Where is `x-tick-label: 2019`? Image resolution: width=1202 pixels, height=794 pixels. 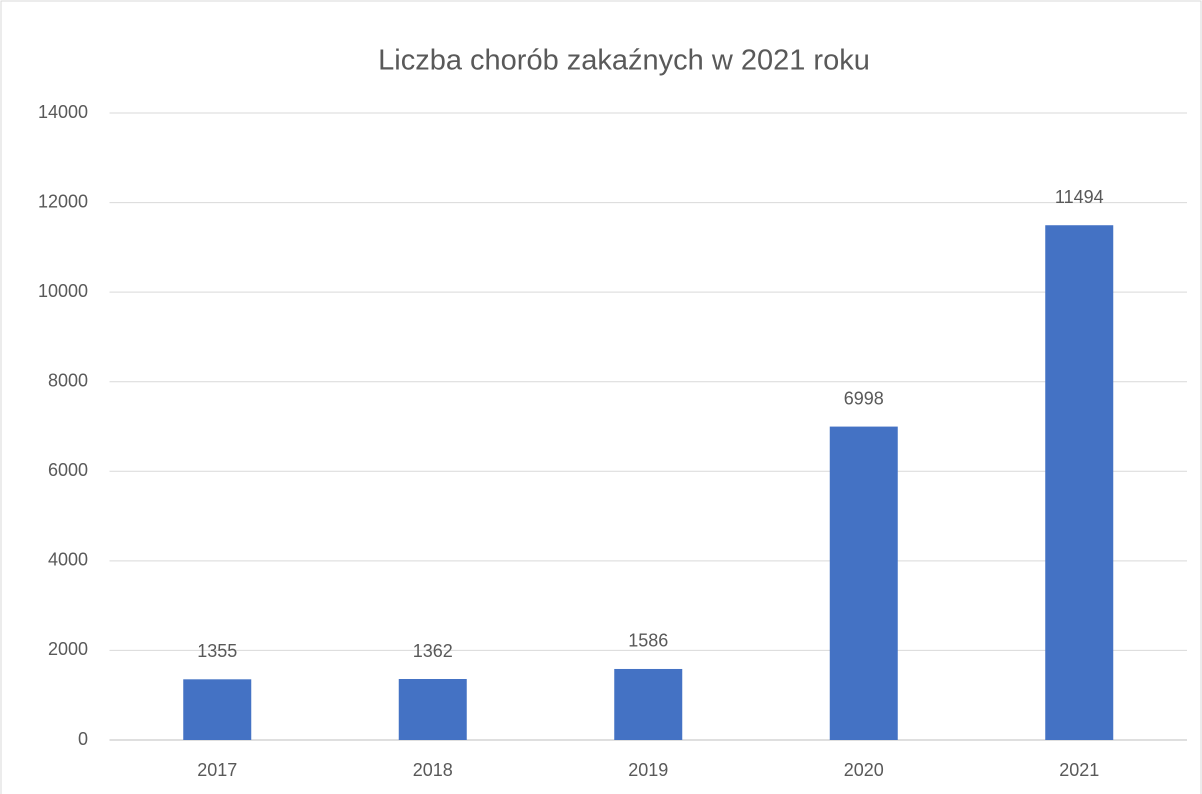 x-tick-label: 2019 is located at coordinates (648, 770).